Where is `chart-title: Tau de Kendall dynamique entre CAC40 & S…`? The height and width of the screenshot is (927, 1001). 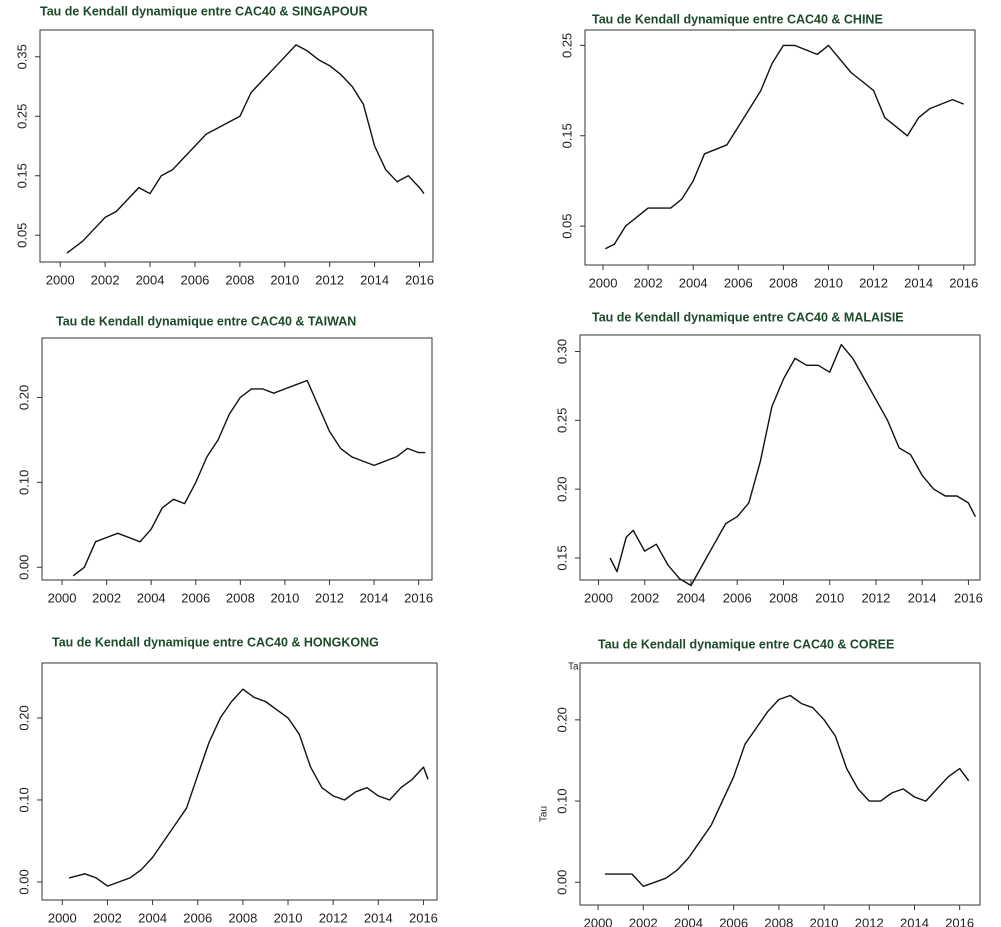
chart-title: Tau de Kendall dynamique entre CAC40 & S… is located at coordinates (204, 11).